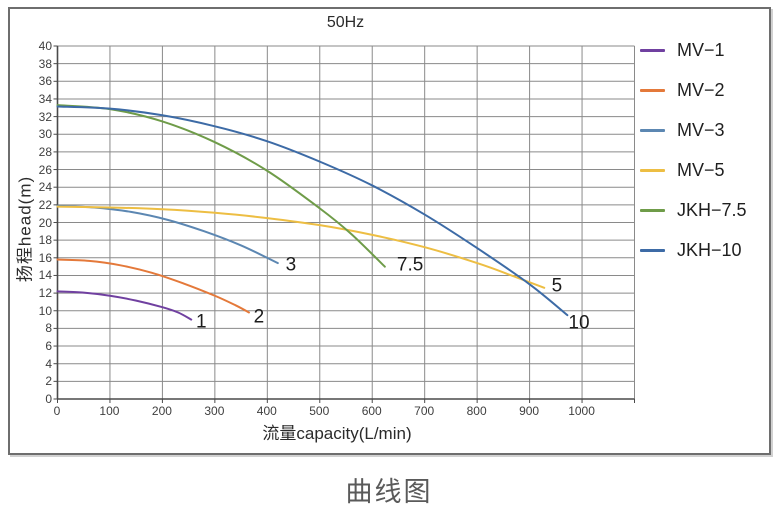 This screenshot has width=780, height=517. What do you see at coordinates (48, 381) in the screenshot?
I see `y-tick-label: 2` at bounding box center [48, 381].